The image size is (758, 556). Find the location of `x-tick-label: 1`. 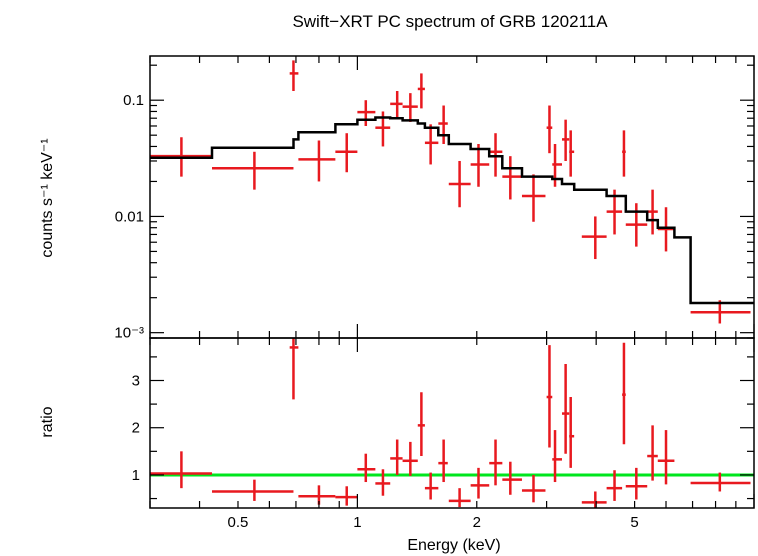

x-tick-label: 1 is located at coordinates (357, 522).